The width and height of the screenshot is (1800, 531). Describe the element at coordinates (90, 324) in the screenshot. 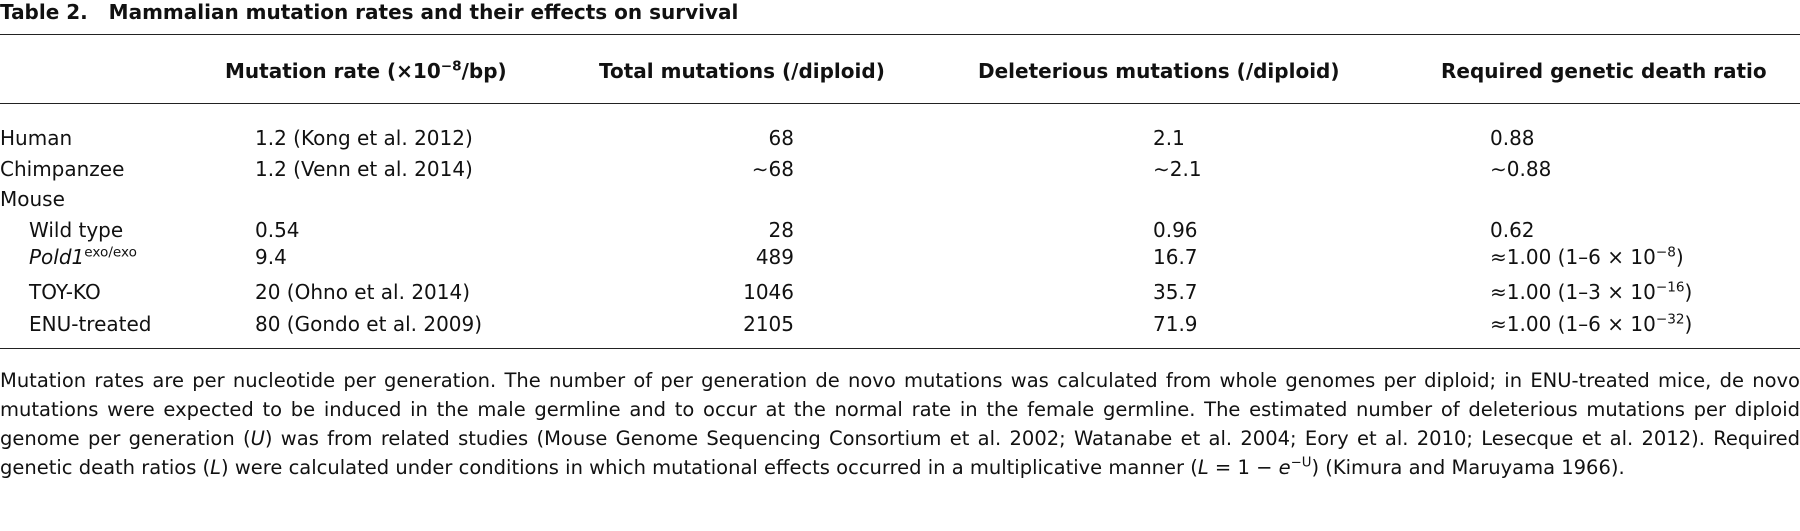

I see `row-sublabel: ENU-treated` at that location.